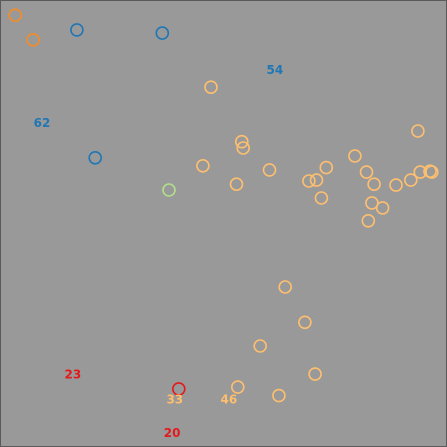 This screenshot has height=447, width=447. I want to click on annotation-label-46: 46, so click(229, 400).